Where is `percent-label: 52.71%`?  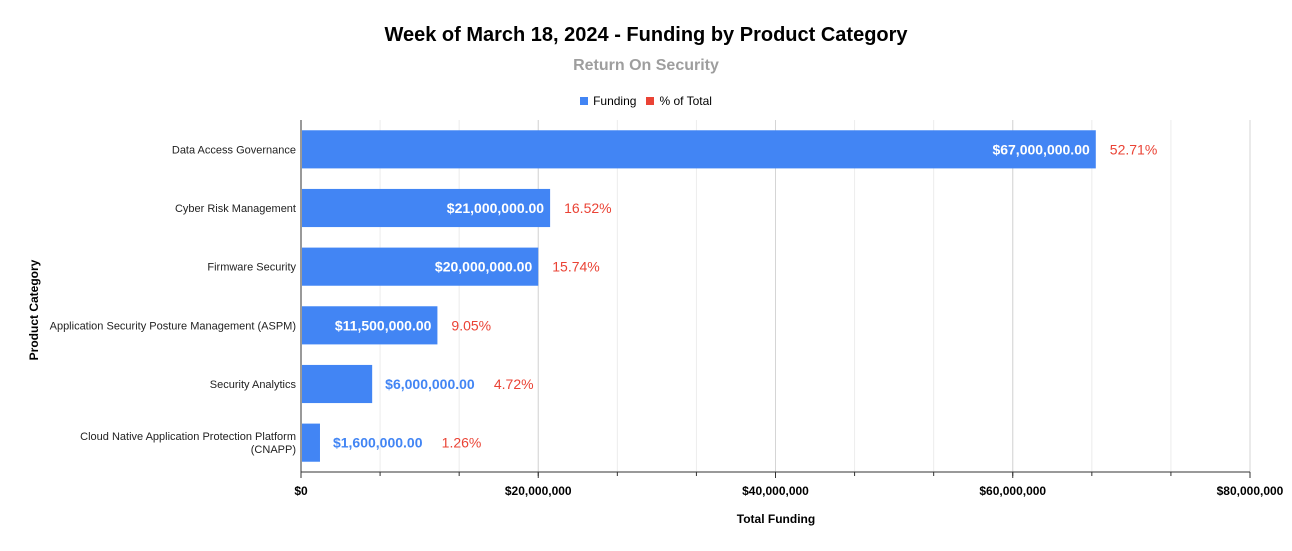 percent-label: 52.71% is located at coordinates (1133, 149).